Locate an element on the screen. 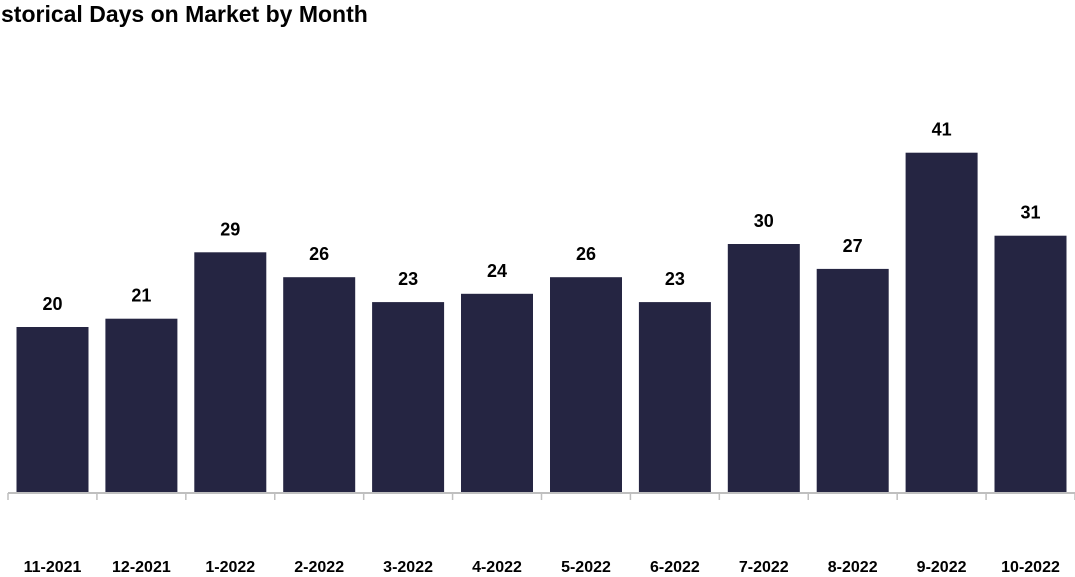 The image size is (1075, 577). data-label-5-2022: 26 is located at coordinates (586, 254).